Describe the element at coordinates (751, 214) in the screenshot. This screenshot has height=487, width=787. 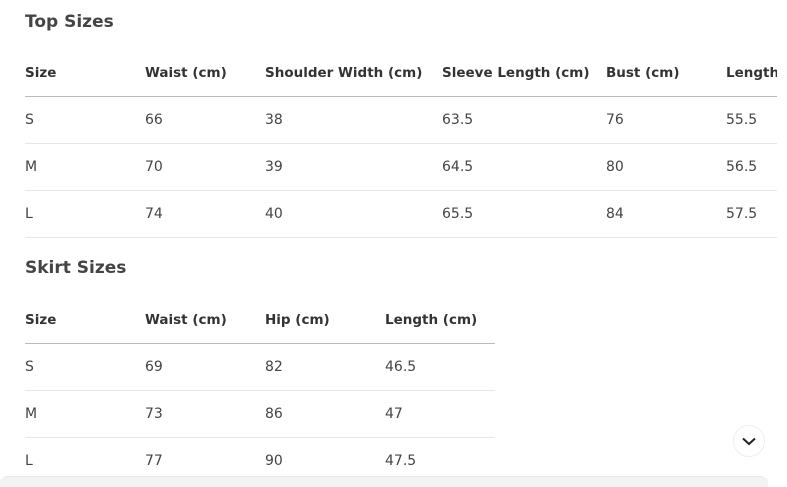
I see `table-cell: 57.5` at that location.